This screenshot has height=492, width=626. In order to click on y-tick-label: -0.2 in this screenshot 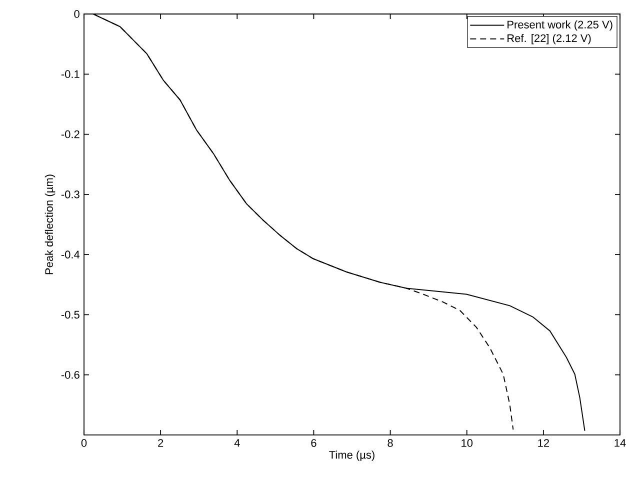, I will do `click(70, 134)`.